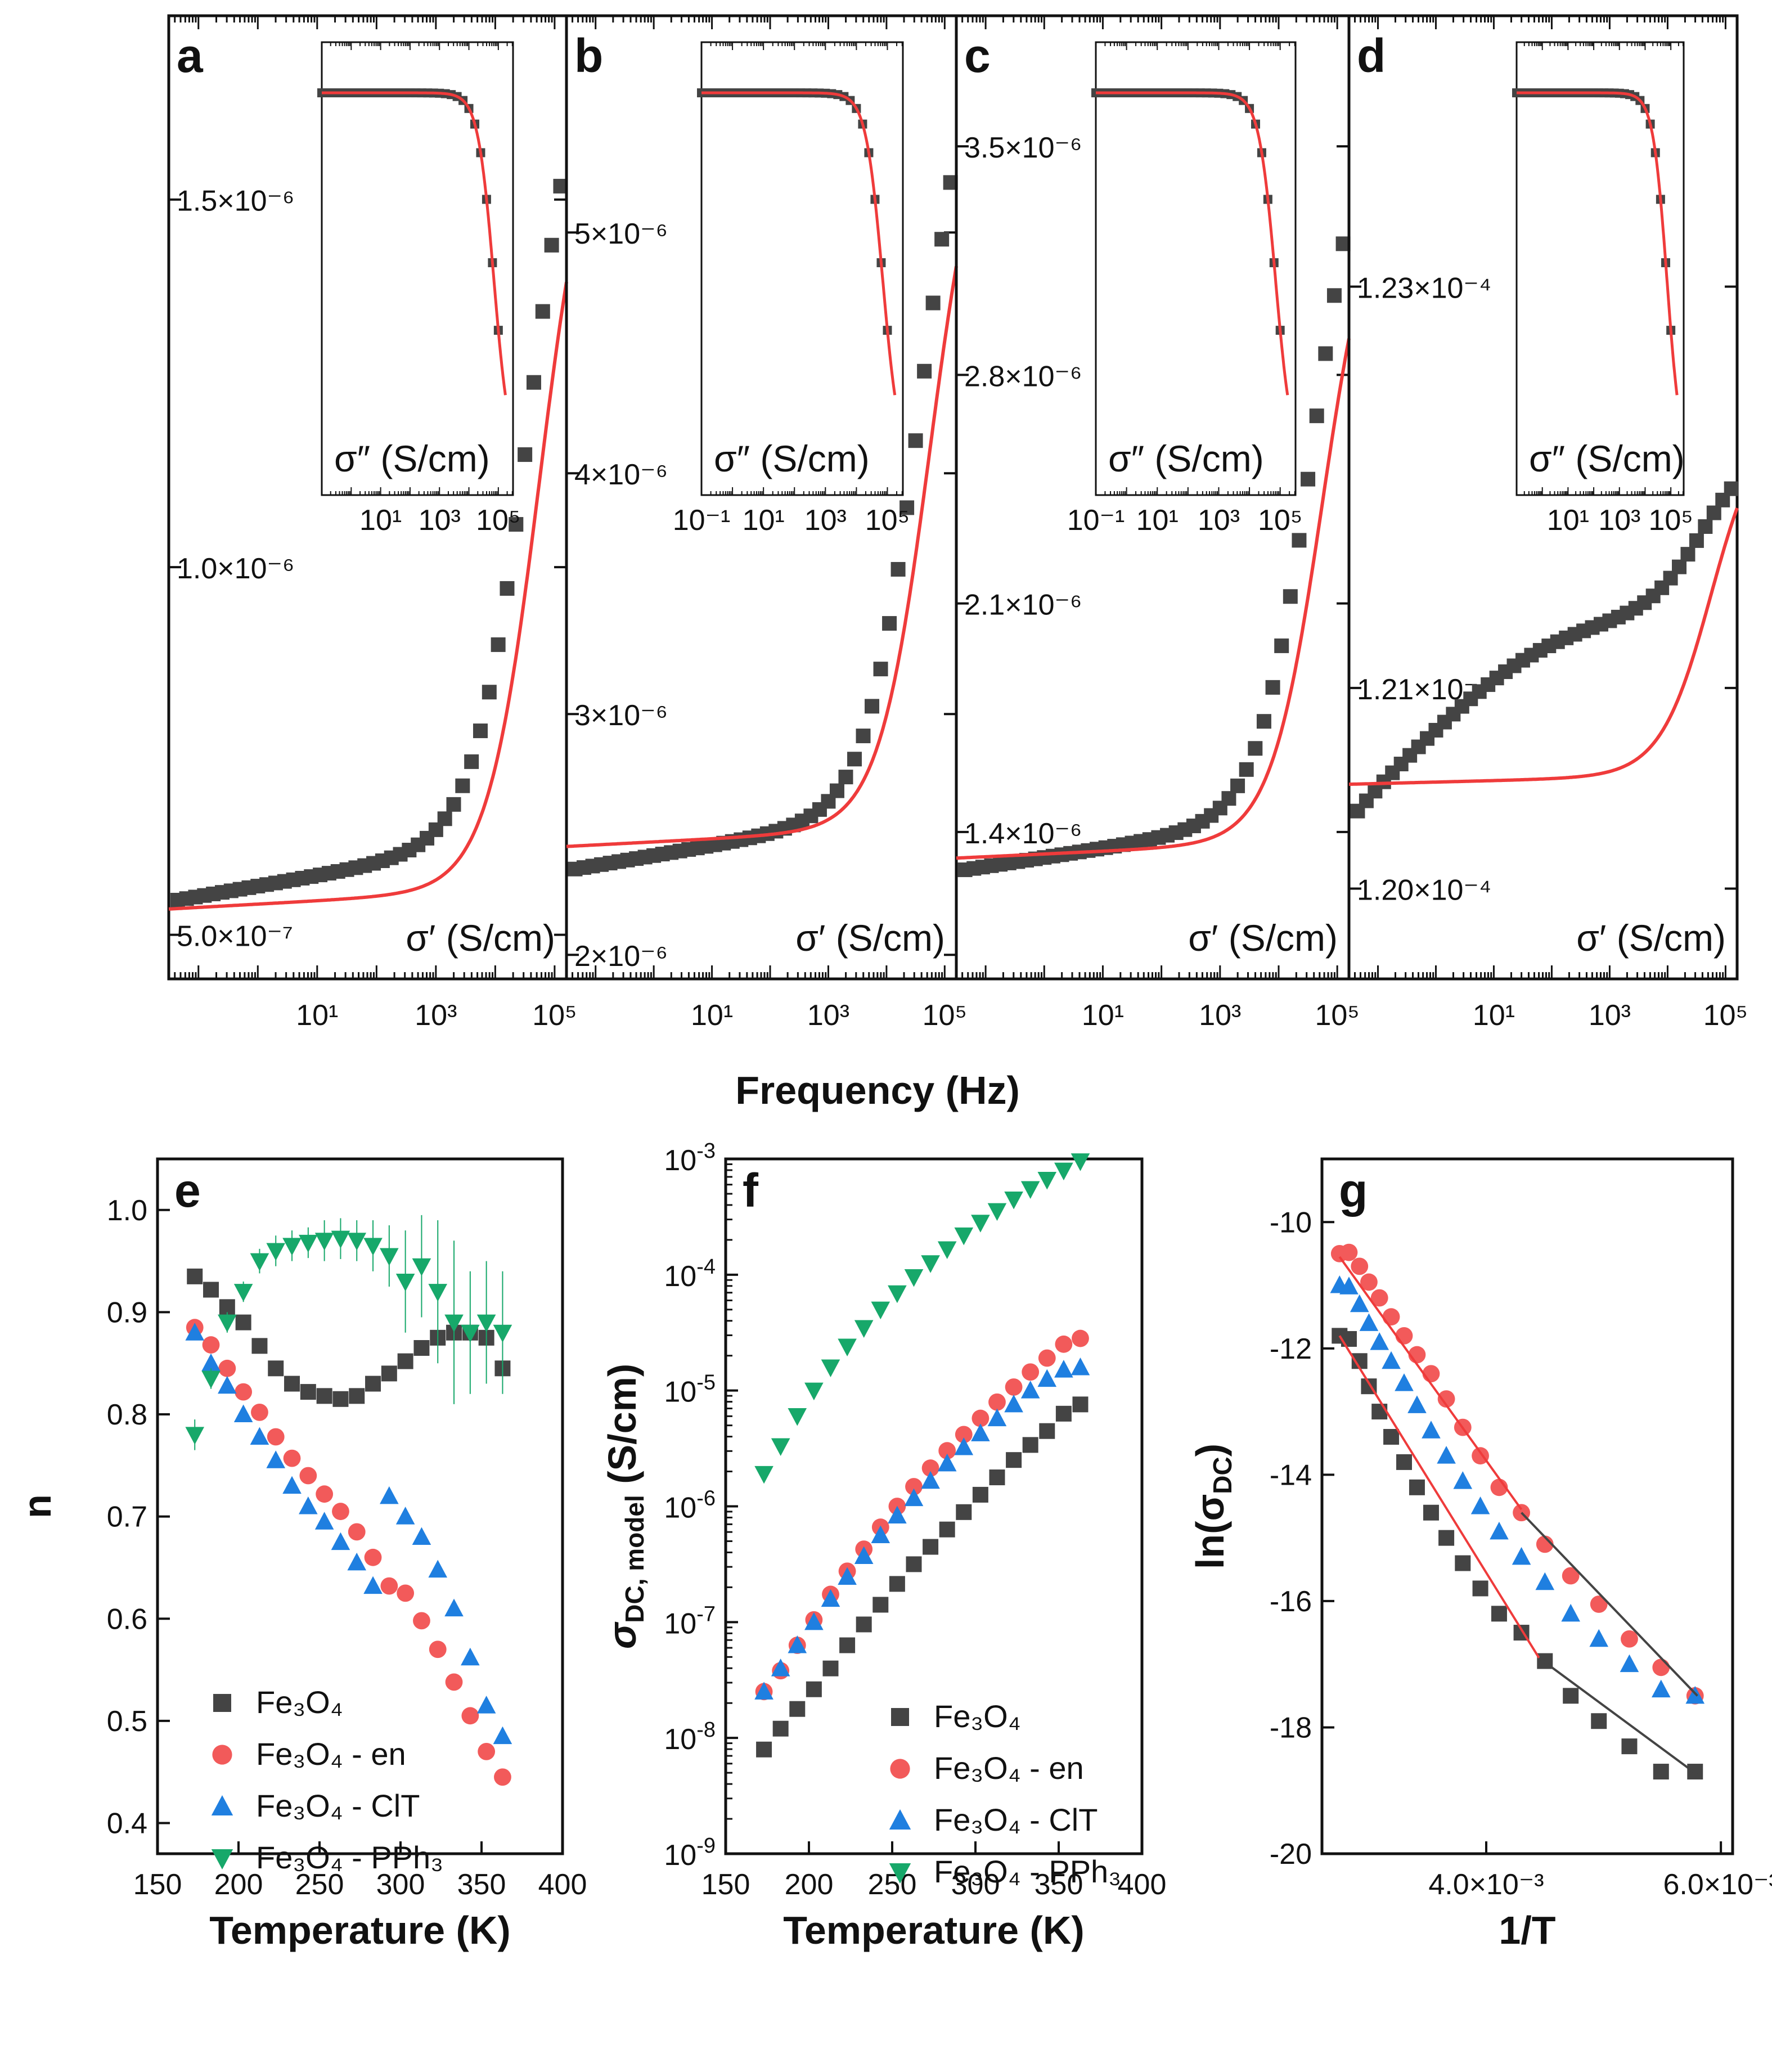 This screenshot has width=1772, height=2072. What do you see at coordinates (690, 1737) in the screenshot?
I see `y-tick-label: 10⁻⁸` at bounding box center [690, 1737].